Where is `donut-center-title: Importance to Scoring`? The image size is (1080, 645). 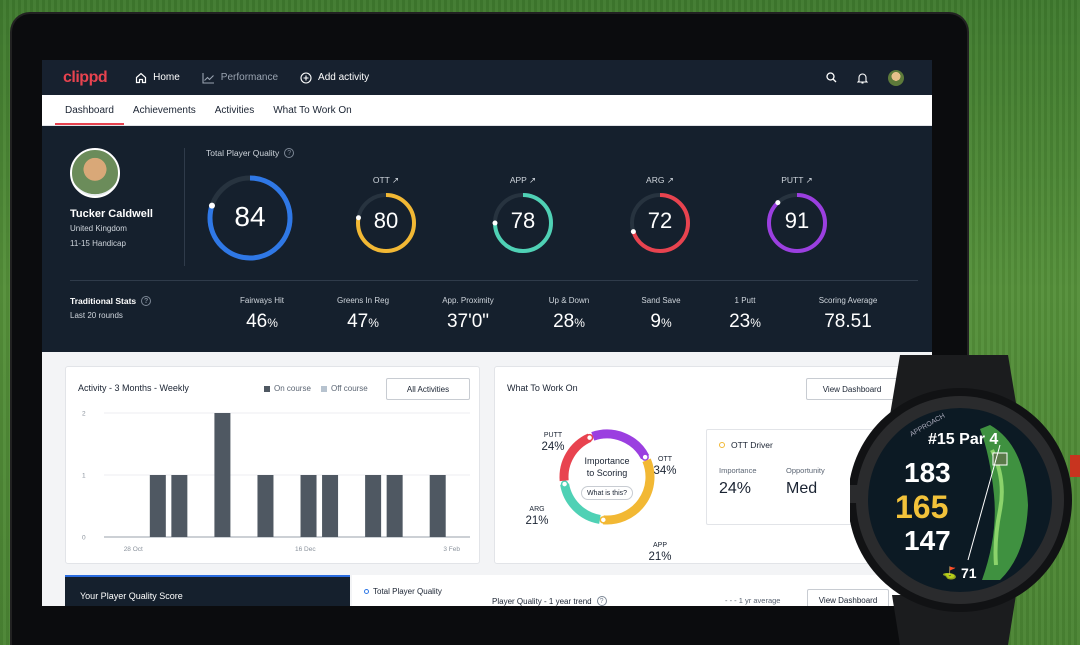
donut-center-title: Importance to Scoring is located at coordinates (607, 467).